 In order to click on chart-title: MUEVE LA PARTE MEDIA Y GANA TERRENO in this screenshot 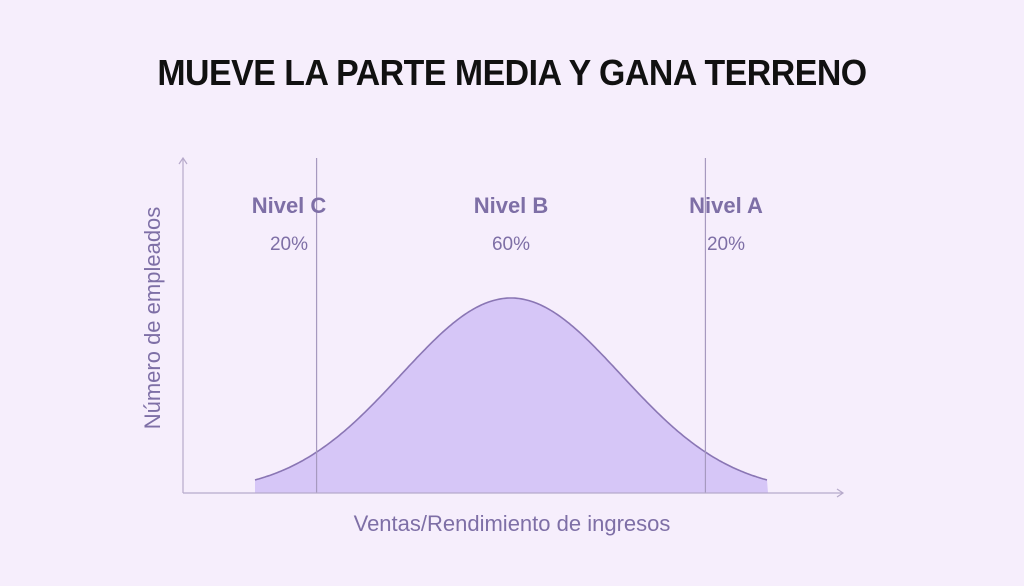, I will do `click(512, 72)`.